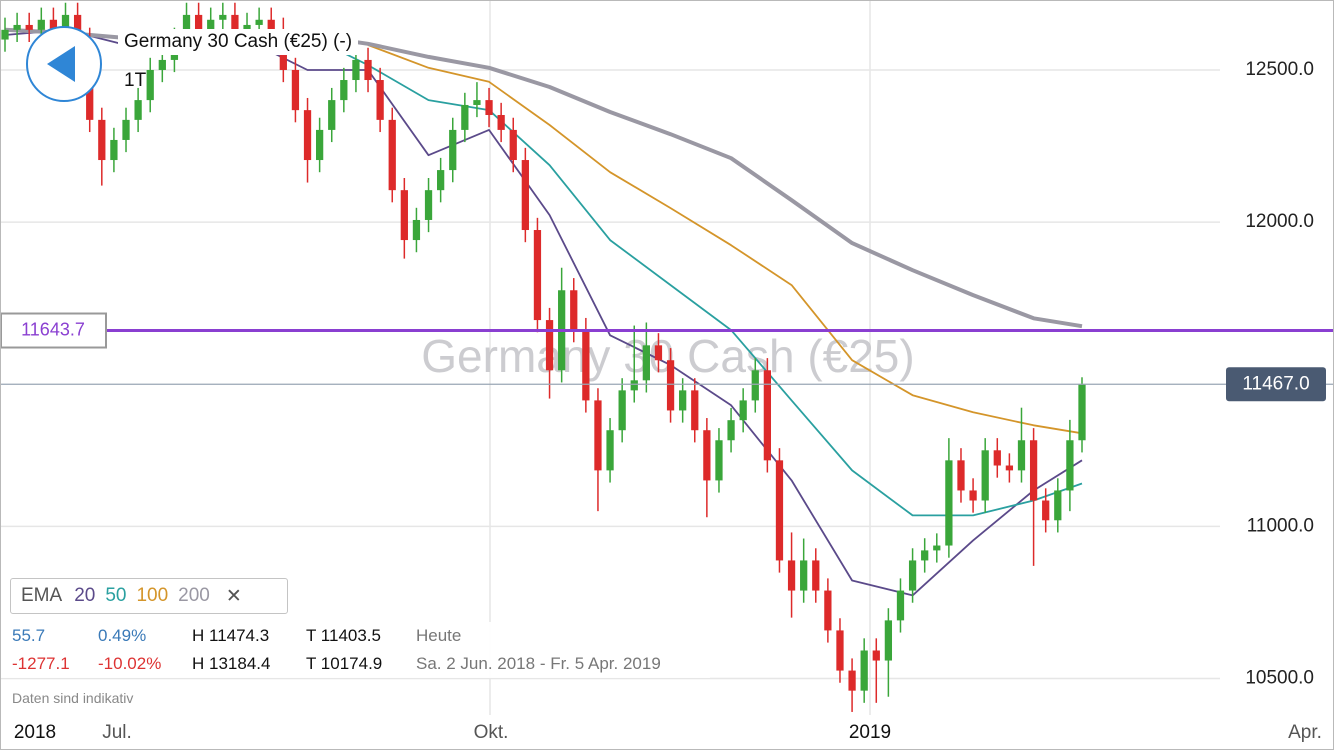 The height and width of the screenshot is (750, 1334). Describe the element at coordinates (667, 732) in the screenshot. I see `x-axis-strip` at that location.